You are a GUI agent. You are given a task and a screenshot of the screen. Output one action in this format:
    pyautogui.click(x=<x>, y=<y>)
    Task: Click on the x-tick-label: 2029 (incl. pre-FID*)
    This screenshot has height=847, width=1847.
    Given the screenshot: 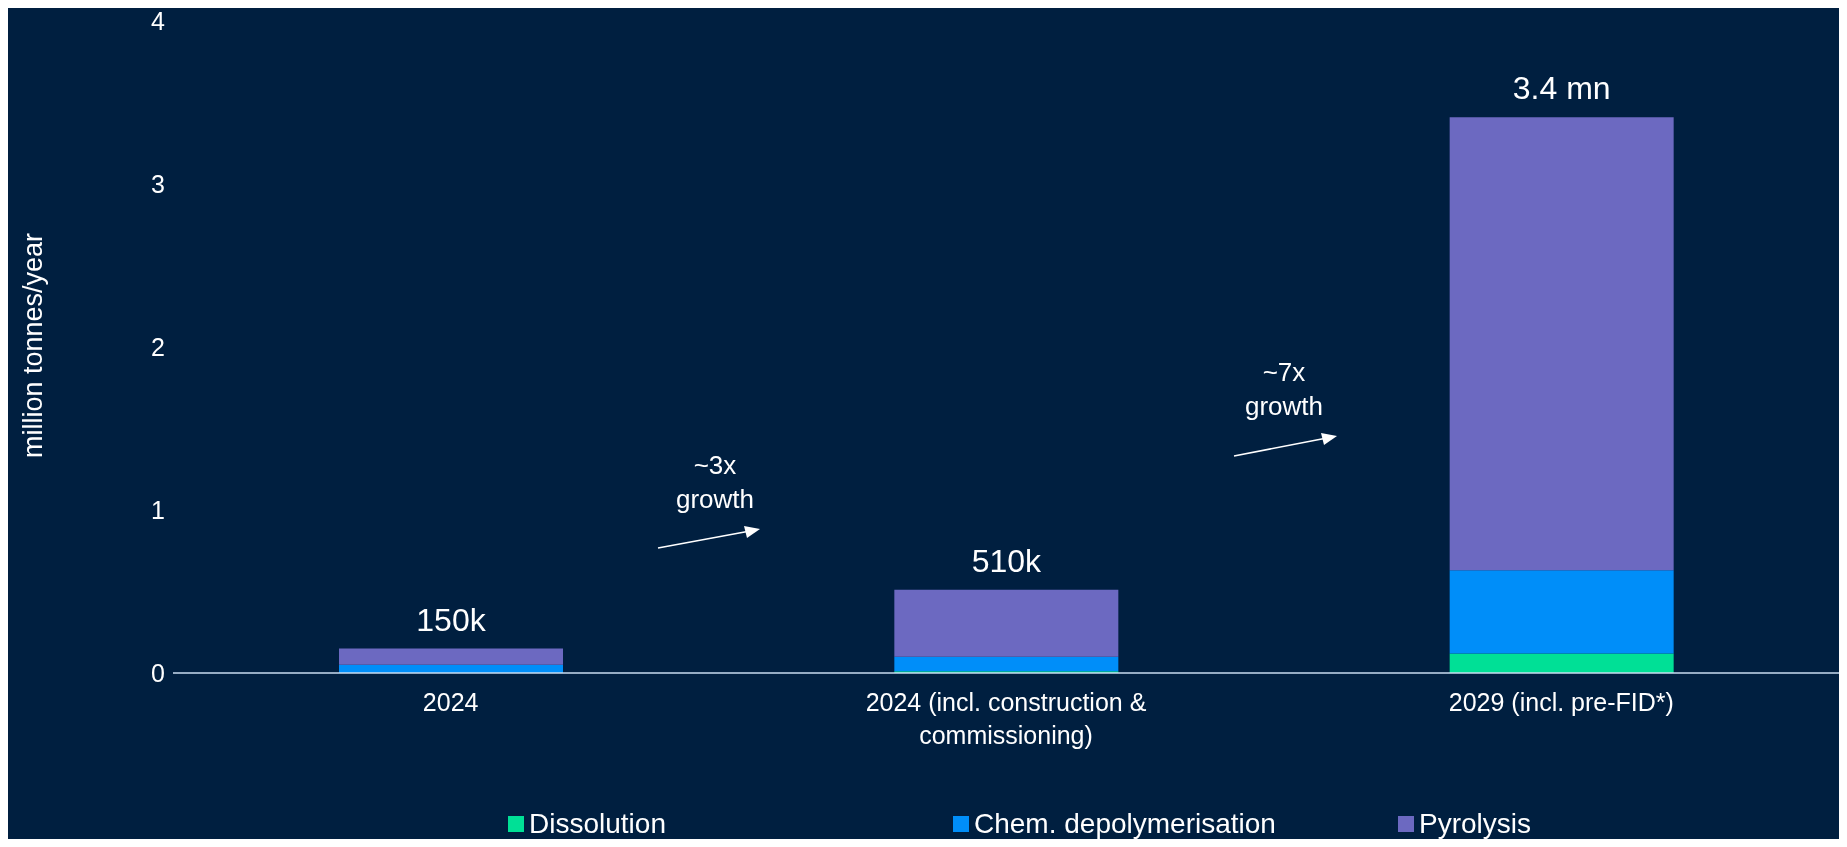 What is the action you would take?
    pyautogui.click(x=1561, y=702)
    